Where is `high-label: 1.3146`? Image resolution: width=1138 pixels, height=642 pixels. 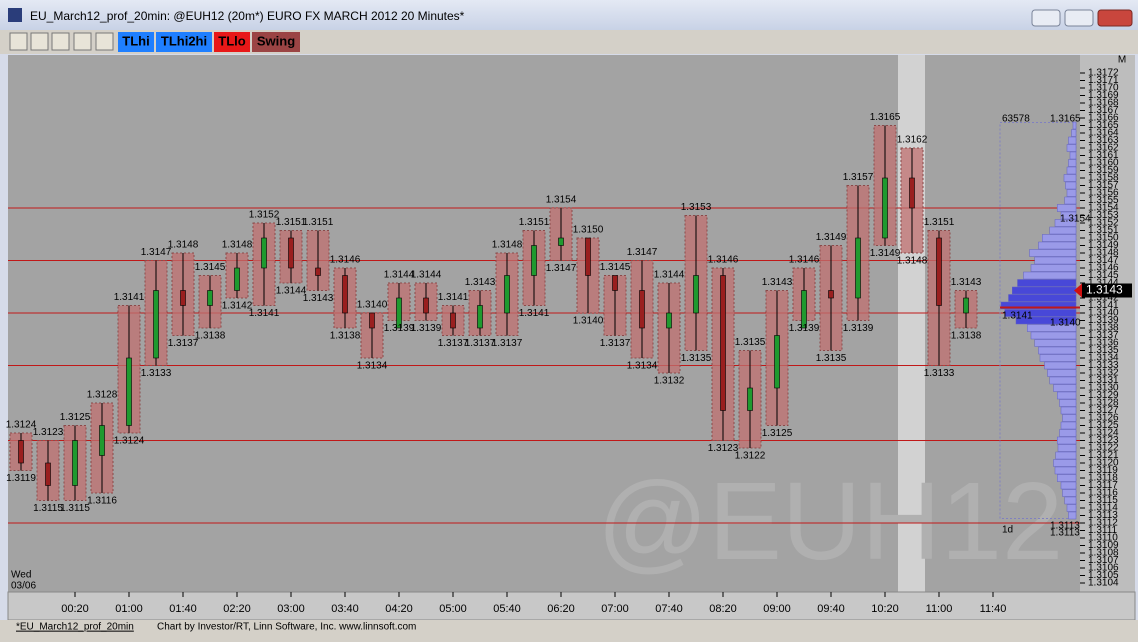 high-label: 1.3146 is located at coordinates (804, 260).